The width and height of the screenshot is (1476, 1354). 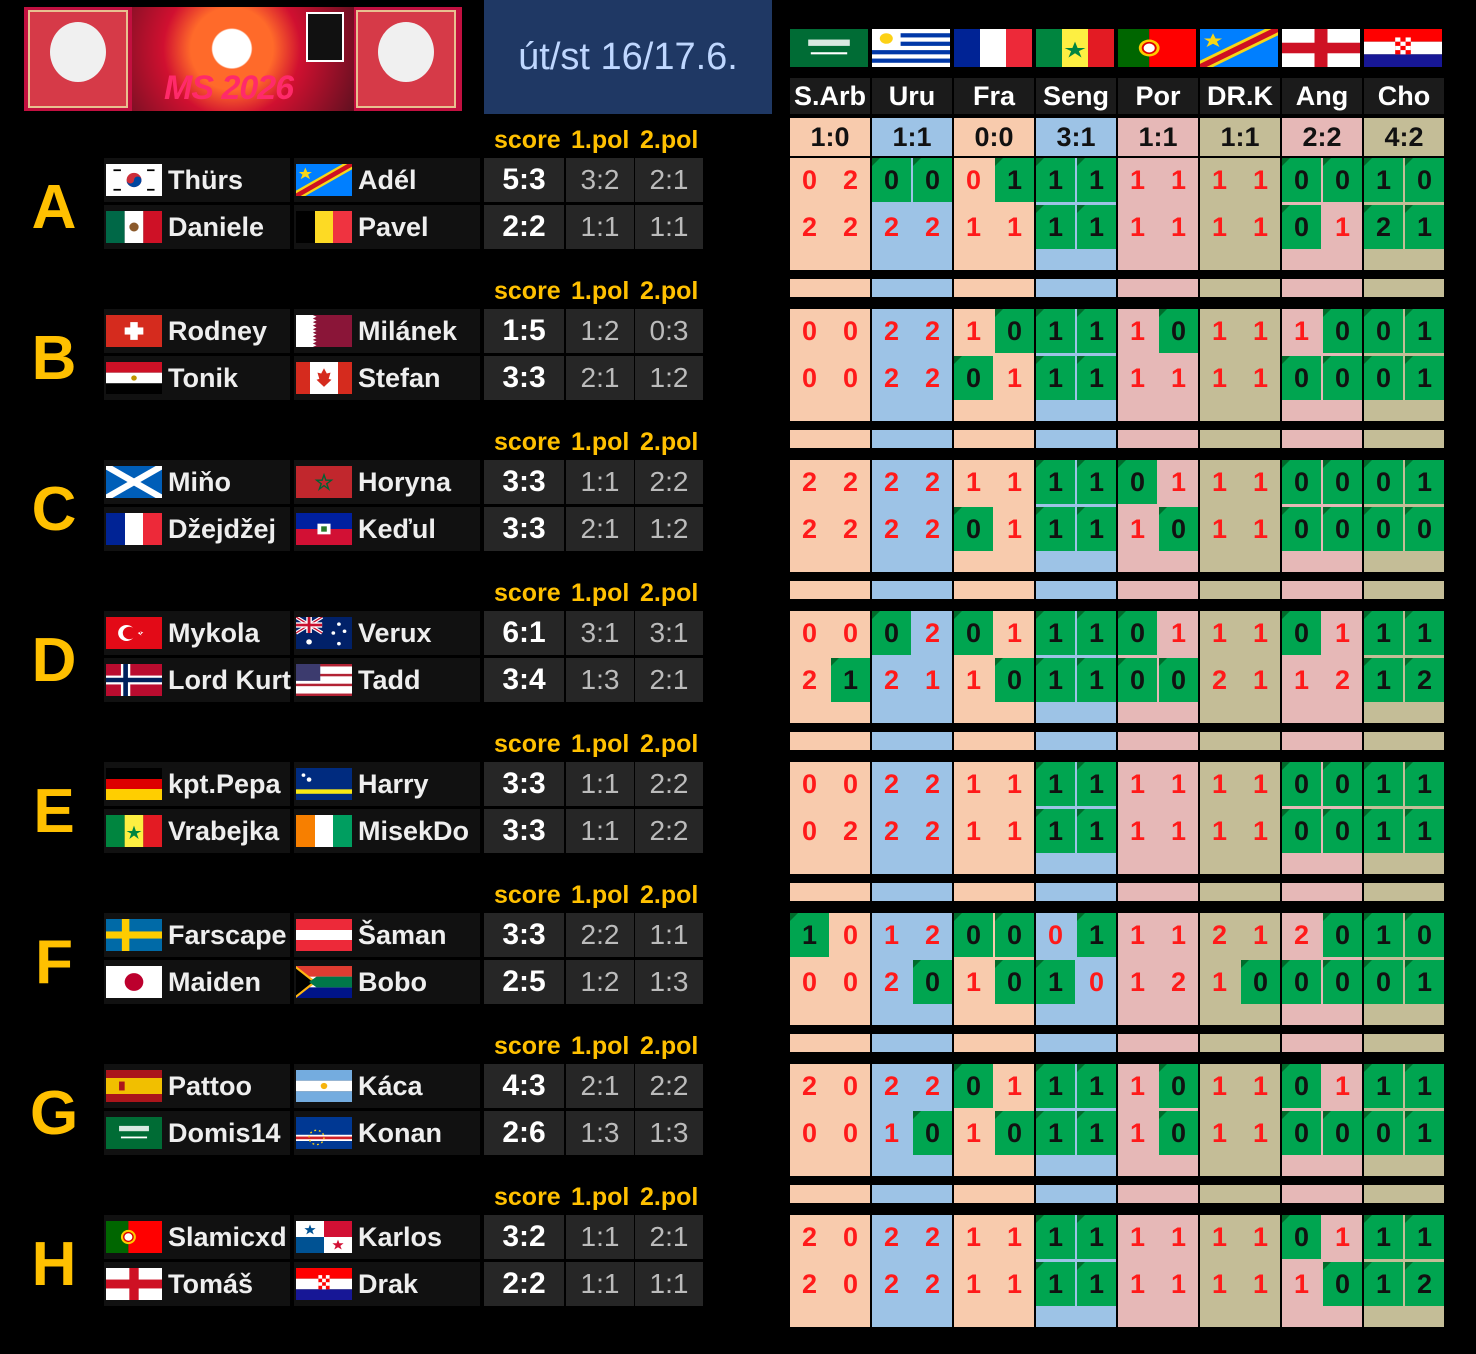 I want to click on second-half-score: 2:2, so click(x=669, y=482).